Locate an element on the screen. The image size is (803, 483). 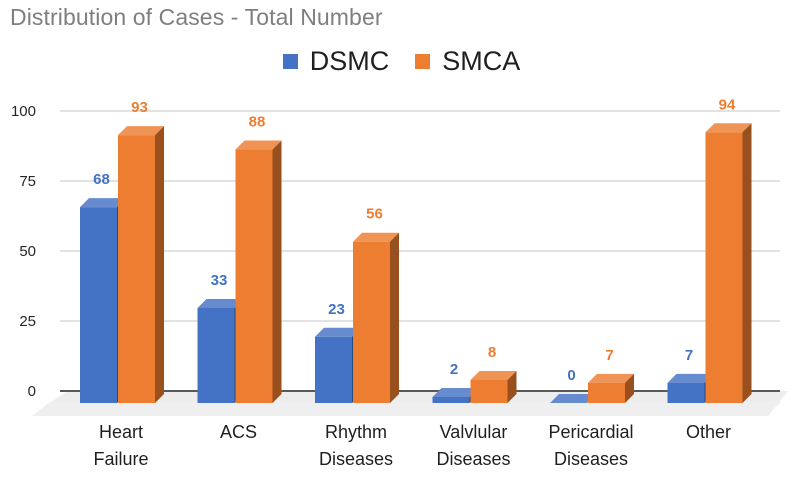
legend: DSMC SMCA is located at coordinates (401, 61).